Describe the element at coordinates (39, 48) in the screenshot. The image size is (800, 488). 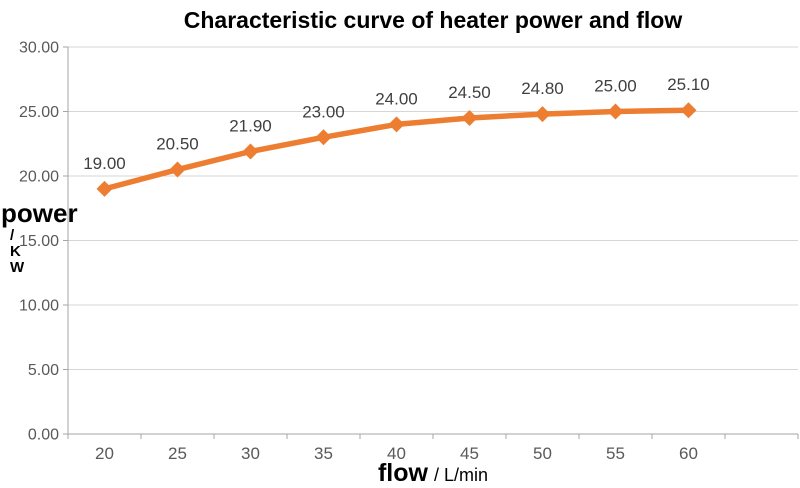
I see `y-tick-label: 30.00` at that location.